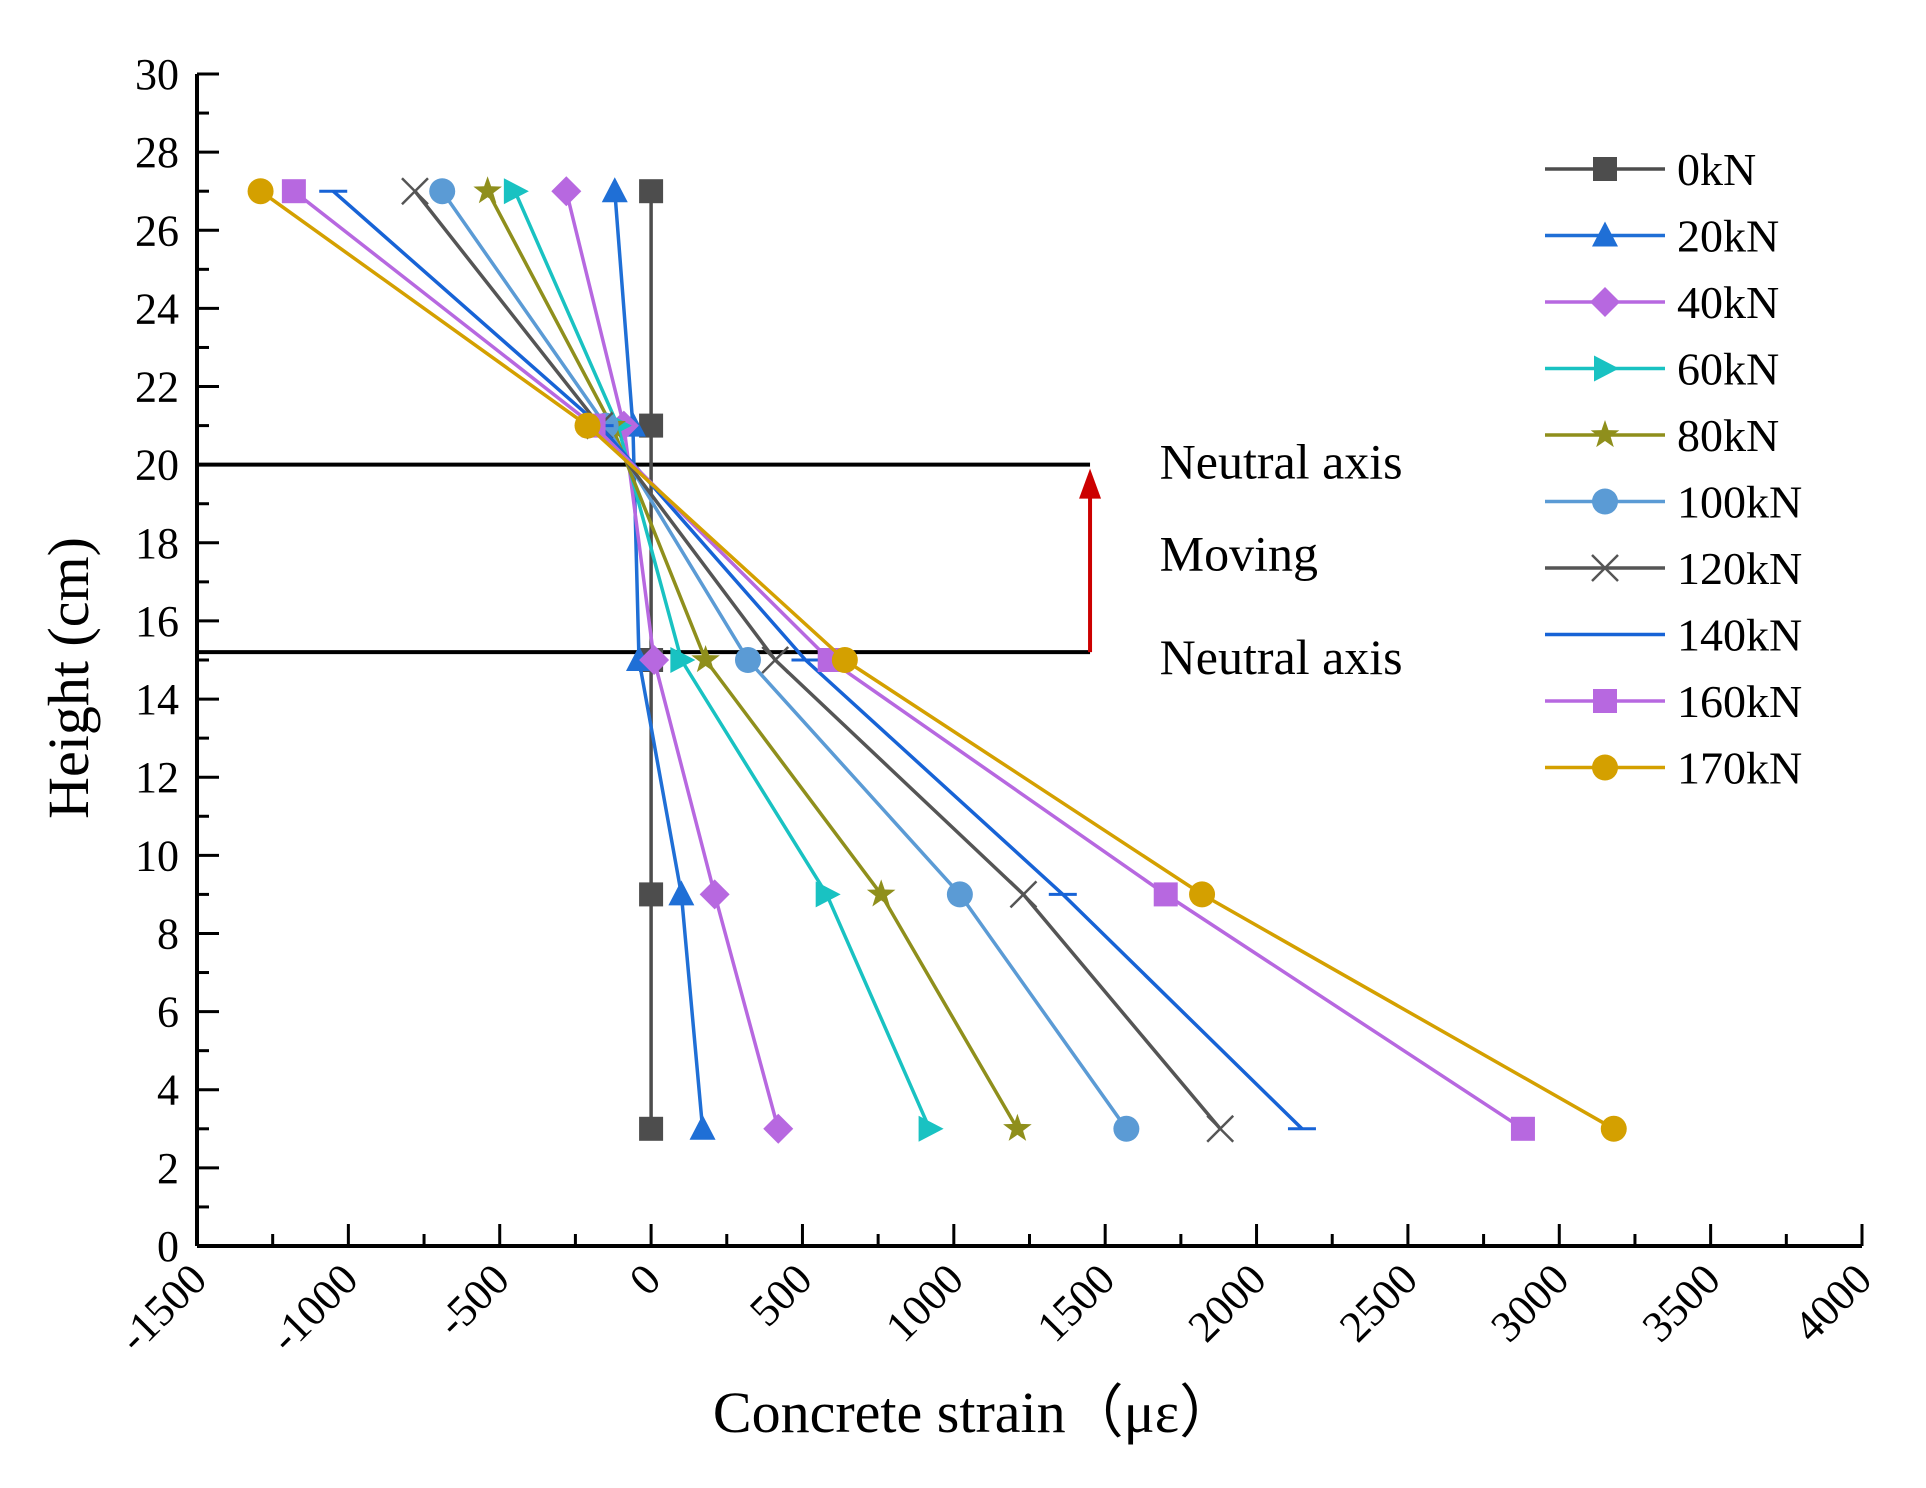  Describe the element at coordinates (1739, 635) in the screenshot. I see `legend-label: 140kN` at that location.